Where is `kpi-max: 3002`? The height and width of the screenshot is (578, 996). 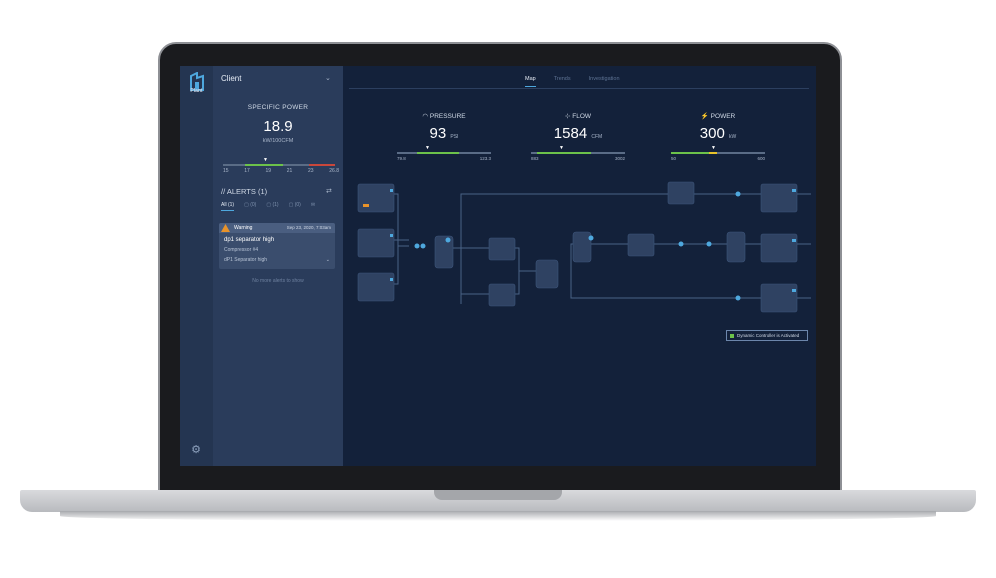
kpi-max: 3002 is located at coordinates (619, 158).